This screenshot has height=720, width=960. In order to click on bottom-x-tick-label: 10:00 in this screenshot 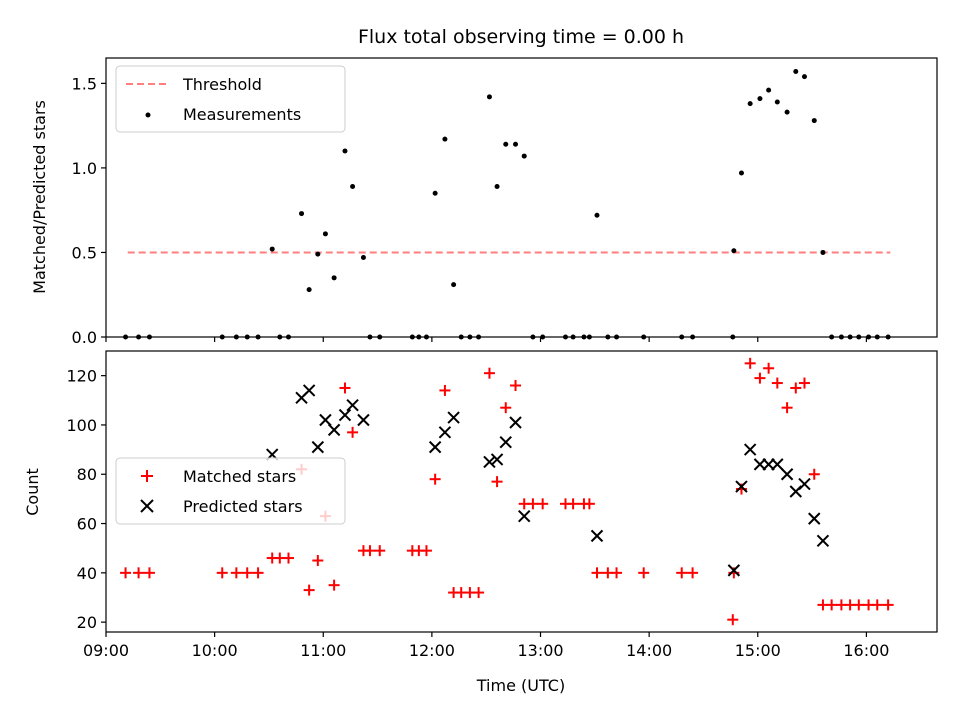, I will do `click(215, 650)`.